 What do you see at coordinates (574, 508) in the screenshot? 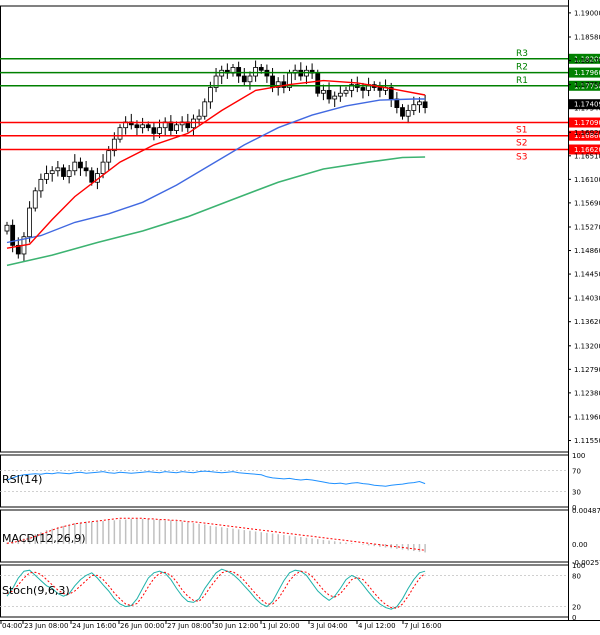
I see `rsi-tick-label: 0` at bounding box center [574, 508].